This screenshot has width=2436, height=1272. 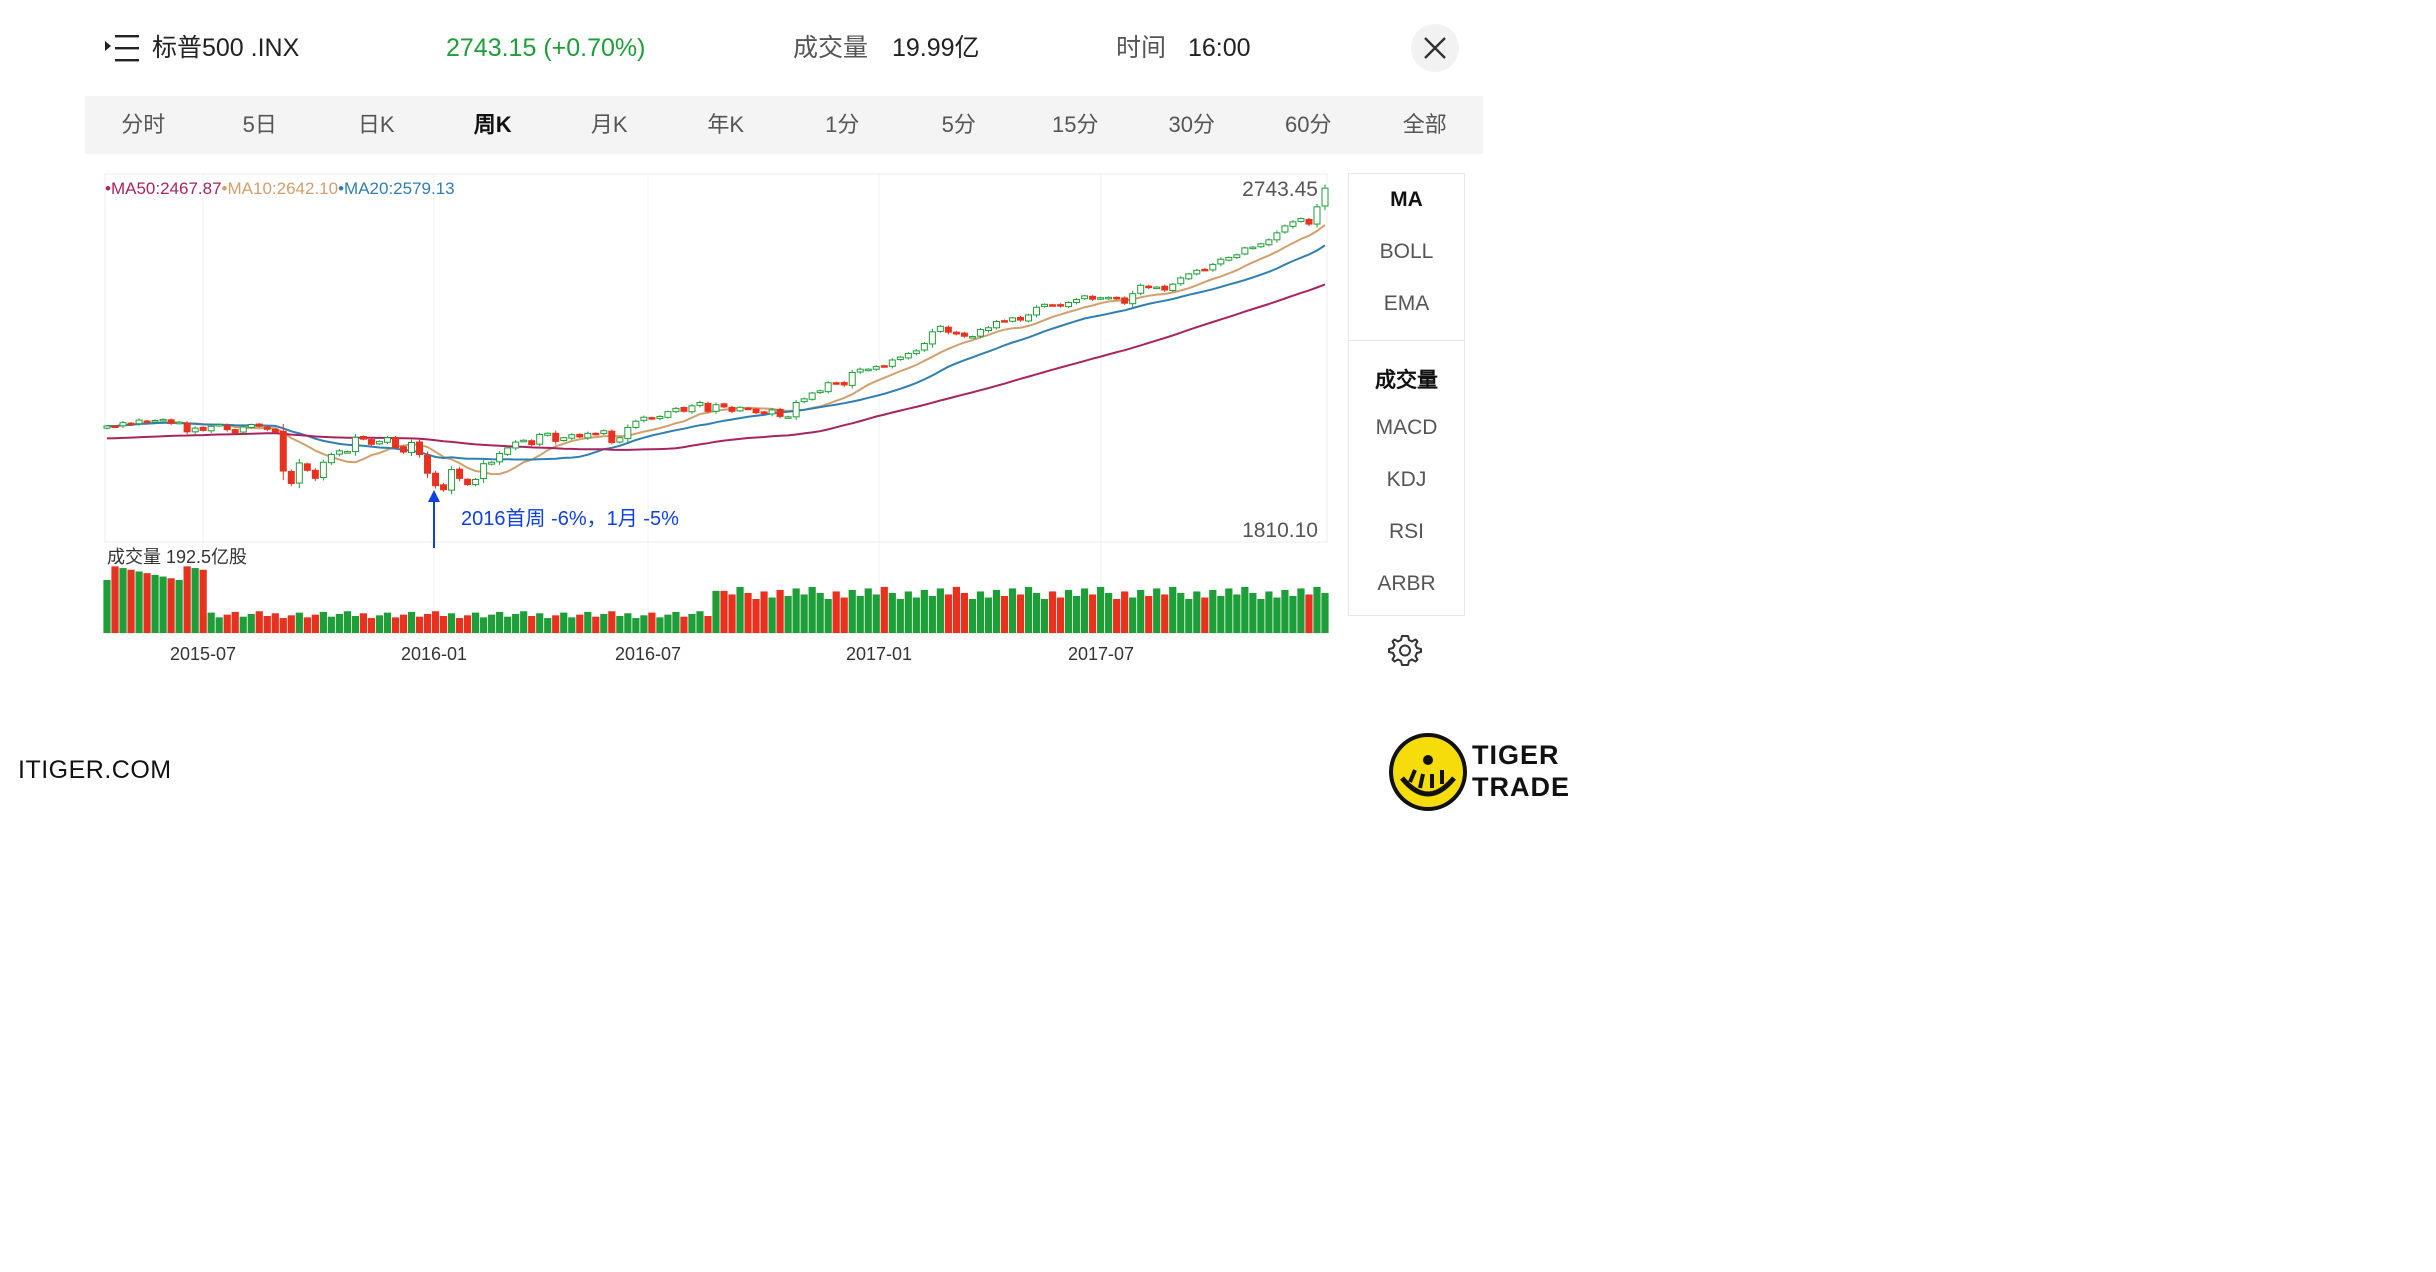 I want to click on tab-10: 60分, so click(x=1308, y=124).